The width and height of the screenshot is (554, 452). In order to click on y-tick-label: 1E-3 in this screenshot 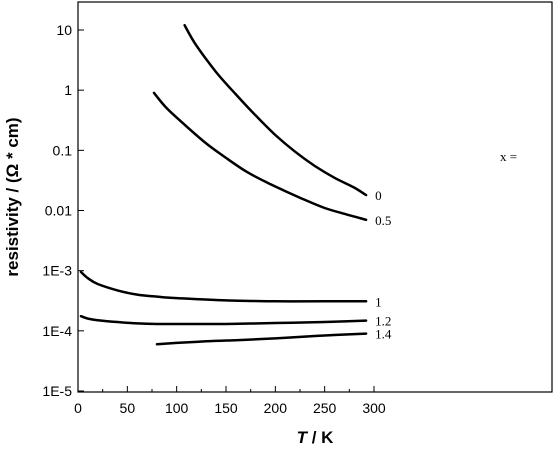, I will do `click(57, 271)`.